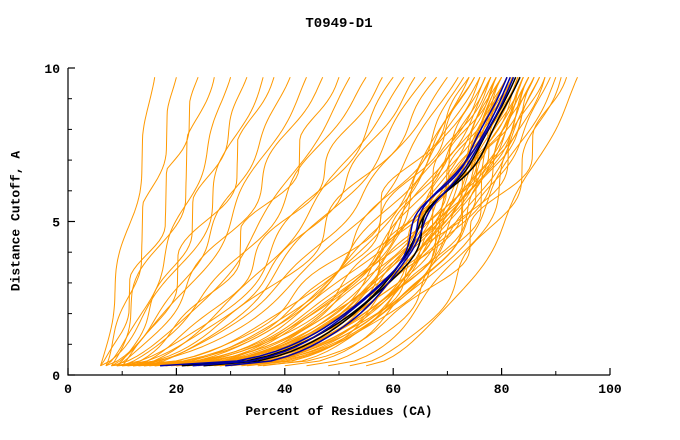  I want to click on x-tick-label: 100, so click(610, 389).